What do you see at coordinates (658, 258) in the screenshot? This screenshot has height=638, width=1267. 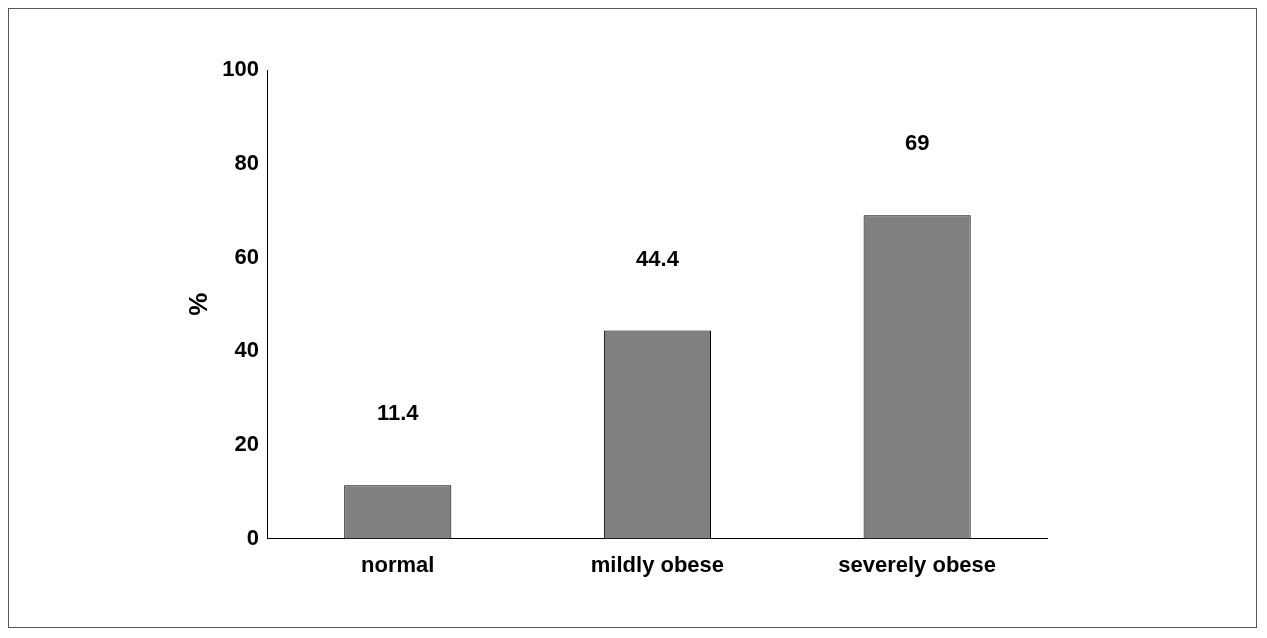 I see `data-label: 44.4` at bounding box center [658, 258].